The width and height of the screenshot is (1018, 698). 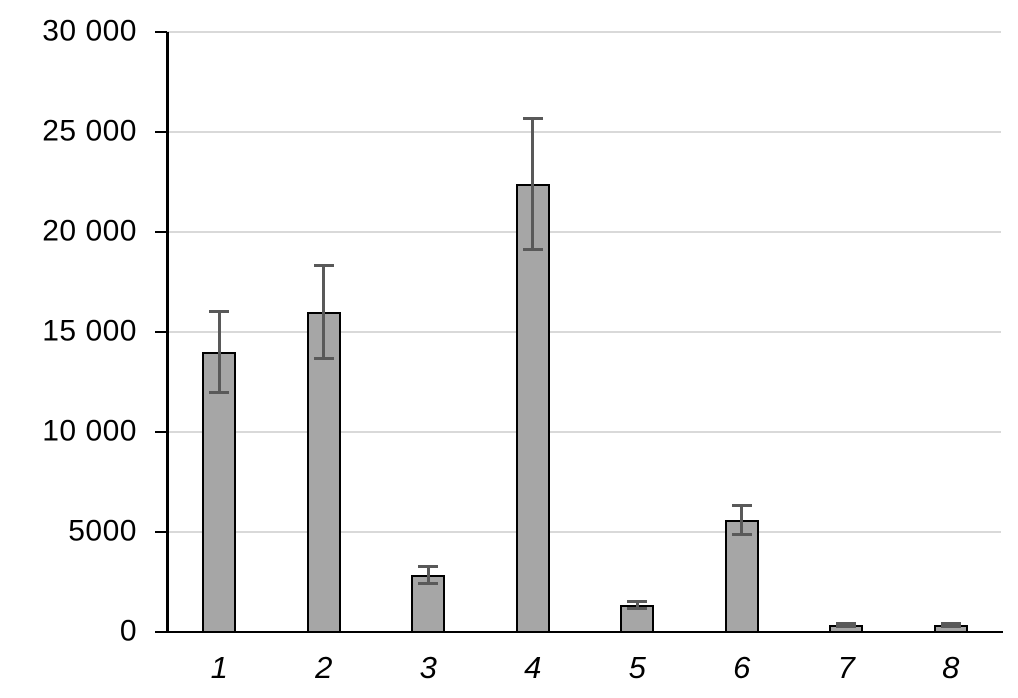 What do you see at coordinates (128, 631) in the screenshot?
I see `y-tick-label: 0` at bounding box center [128, 631].